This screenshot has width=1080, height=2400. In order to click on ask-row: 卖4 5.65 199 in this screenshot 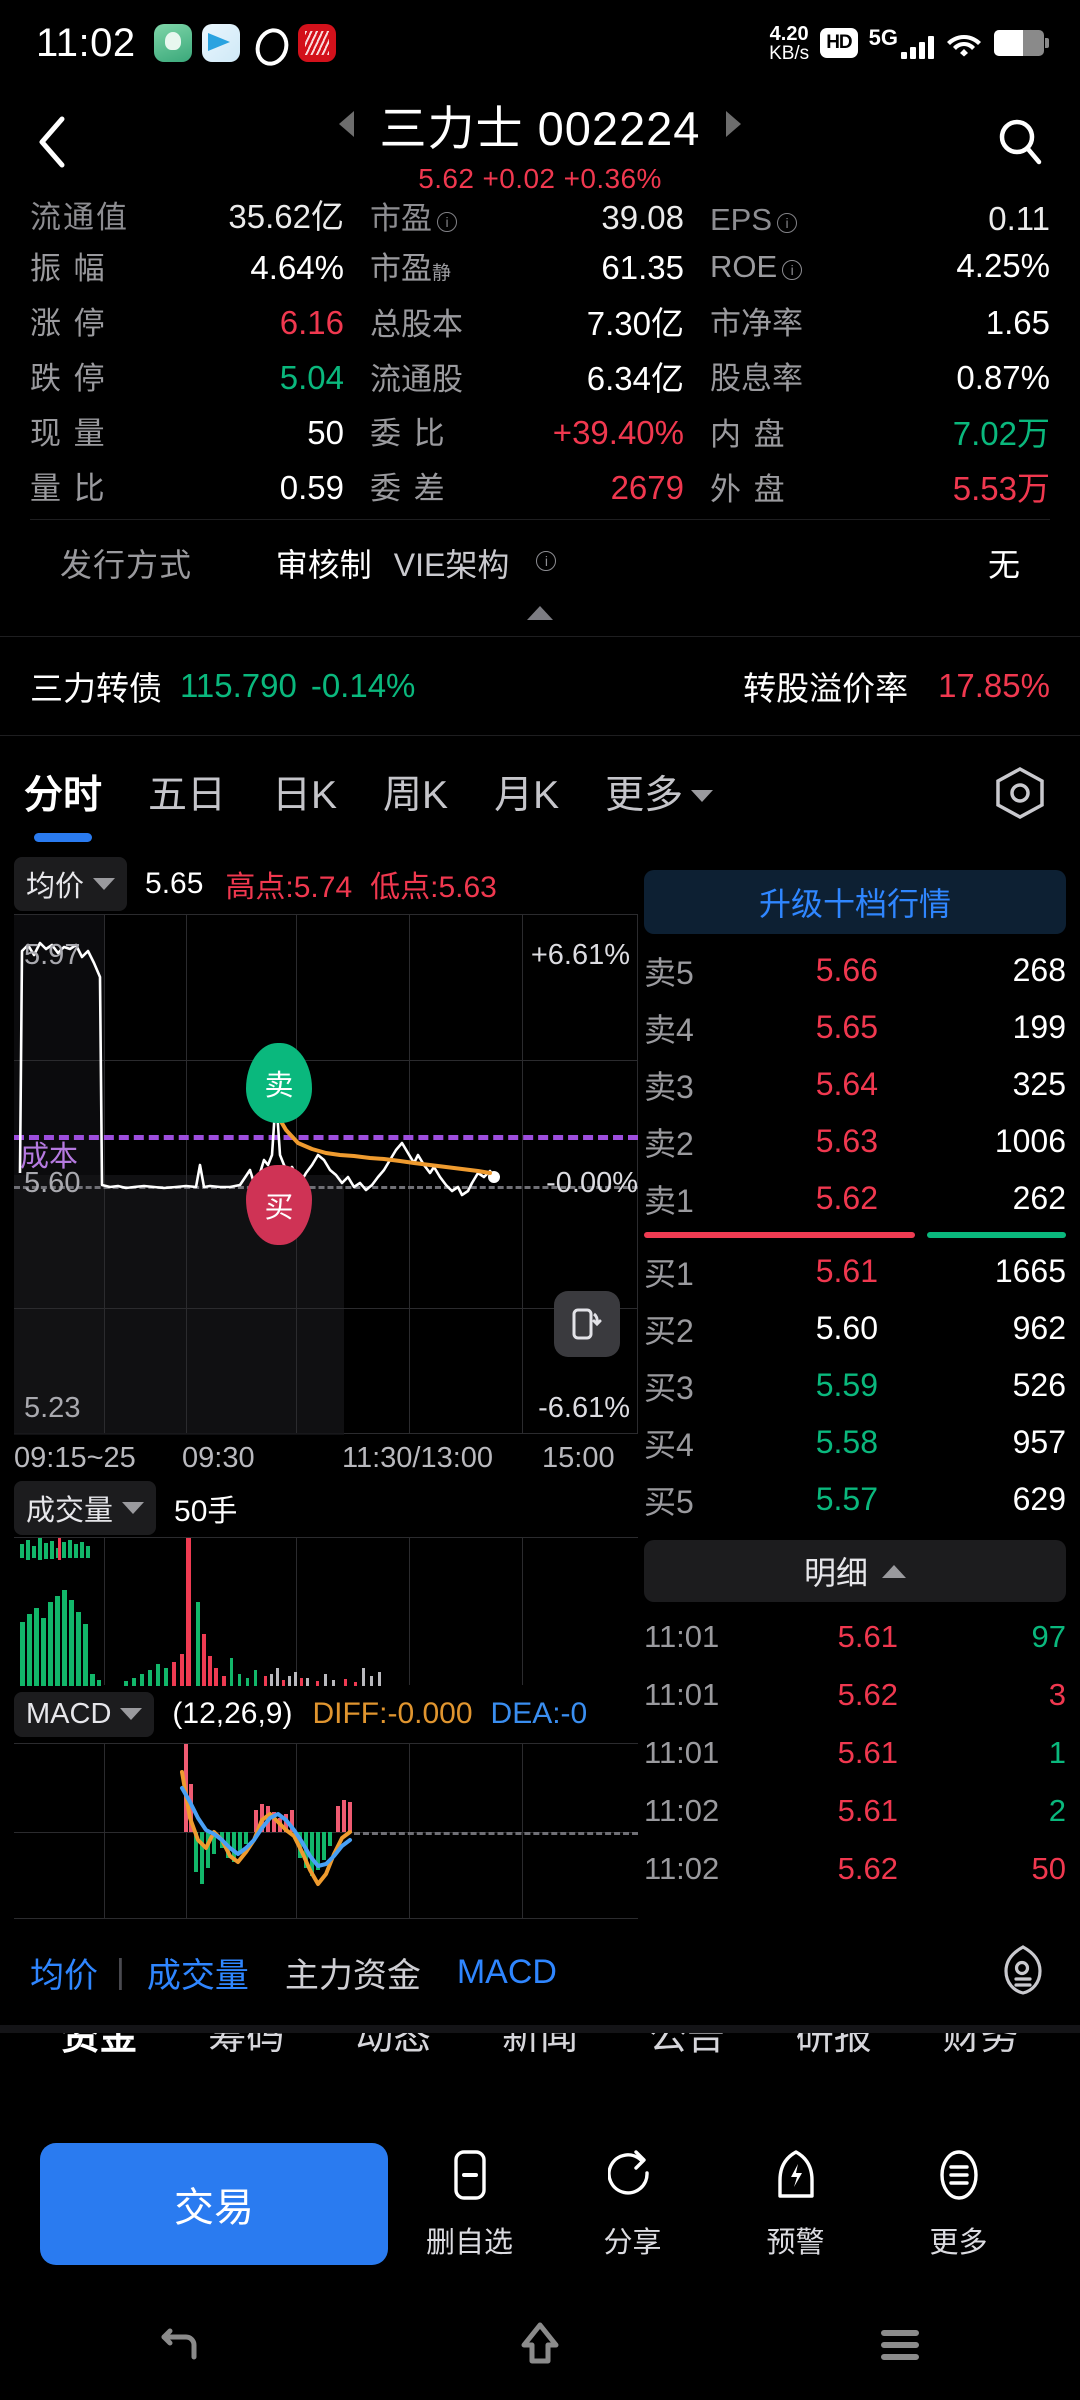, I will do `click(855, 1027)`.